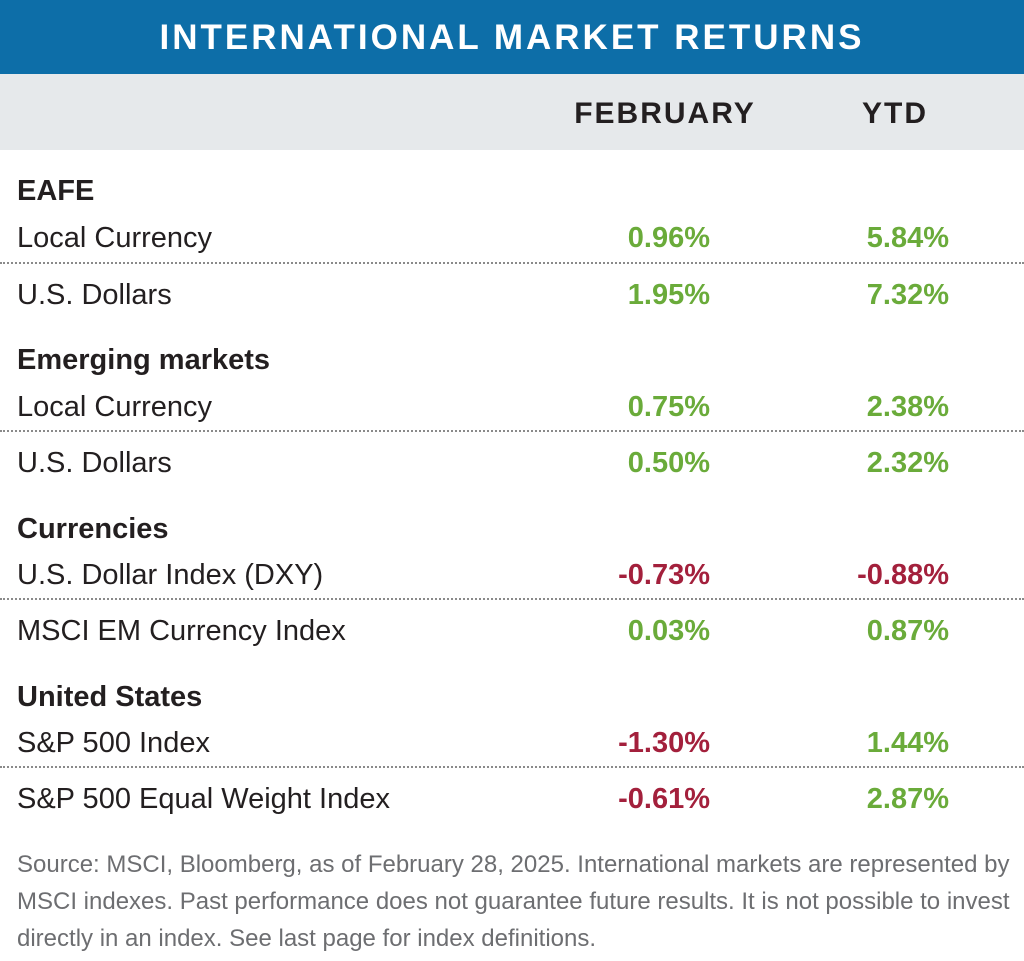  I want to click on row-label: S&P 500 Index, so click(113, 743).